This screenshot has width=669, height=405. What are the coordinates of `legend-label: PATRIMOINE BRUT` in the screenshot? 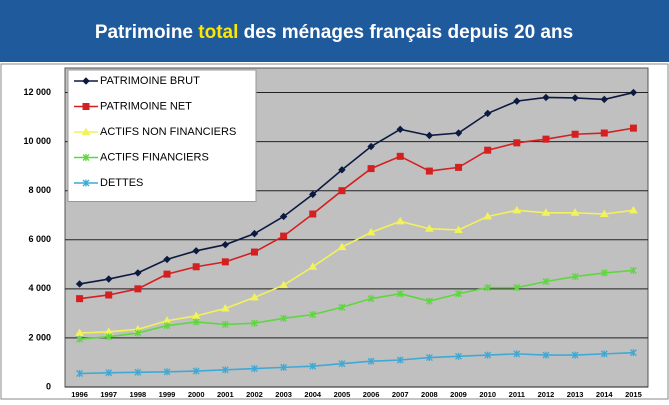 It's located at (150, 81).